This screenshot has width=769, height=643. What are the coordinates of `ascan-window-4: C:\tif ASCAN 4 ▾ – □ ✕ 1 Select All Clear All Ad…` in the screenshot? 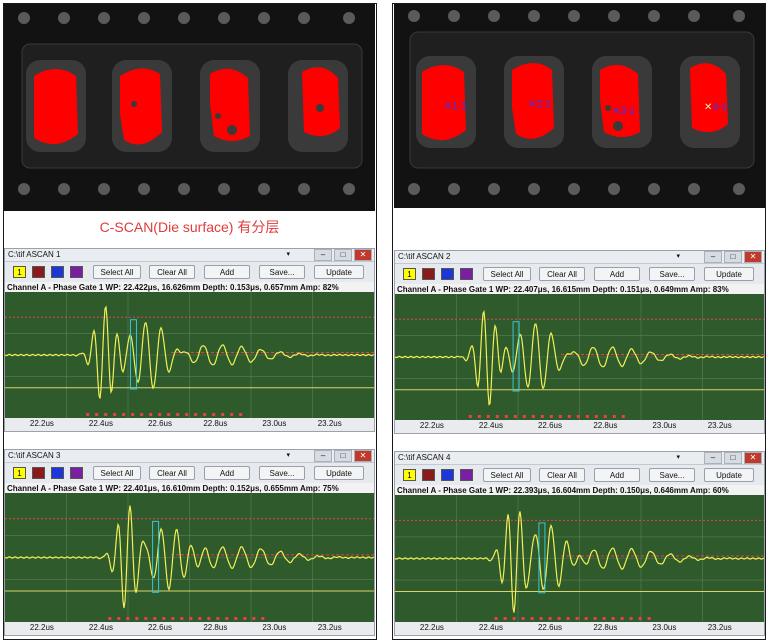 It's located at (579, 543).